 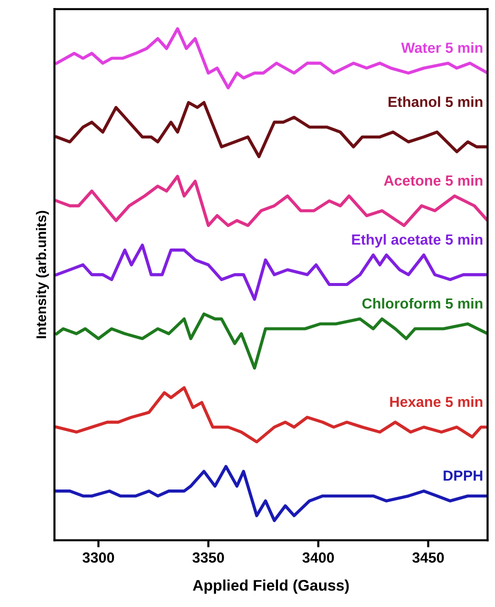 I want to click on series-label: Ethanol 5 min, so click(x=435, y=102).